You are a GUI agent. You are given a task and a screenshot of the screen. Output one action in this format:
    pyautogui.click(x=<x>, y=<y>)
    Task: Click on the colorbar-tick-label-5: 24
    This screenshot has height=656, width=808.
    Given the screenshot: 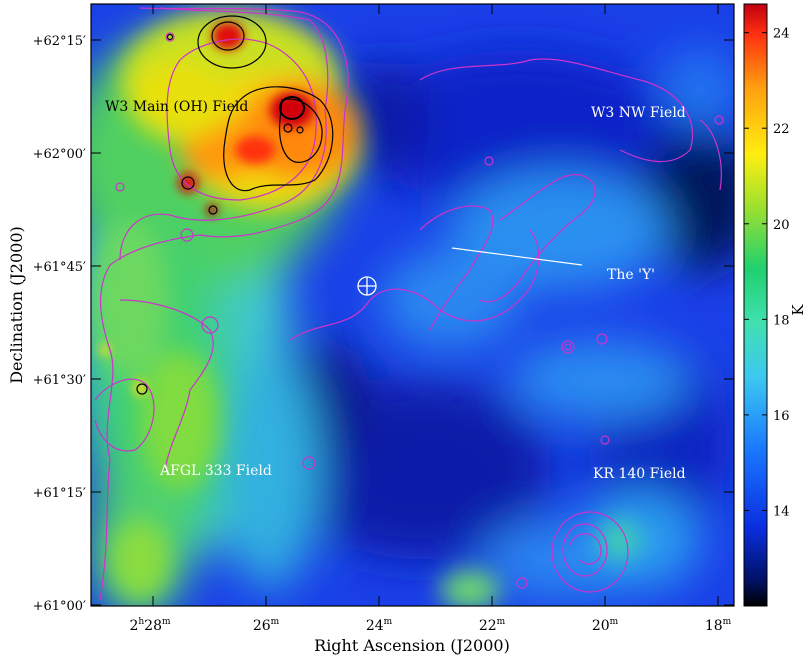 What is the action you would take?
    pyautogui.click(x=781, y=34)
    